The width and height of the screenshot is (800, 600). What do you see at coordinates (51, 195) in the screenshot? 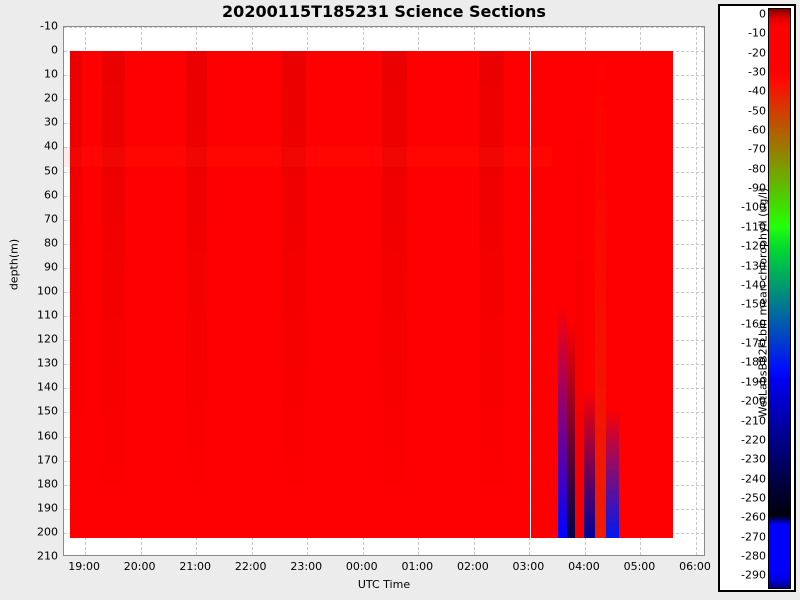
I see `y-tick-label: 60` at bounding box center [51, 195].